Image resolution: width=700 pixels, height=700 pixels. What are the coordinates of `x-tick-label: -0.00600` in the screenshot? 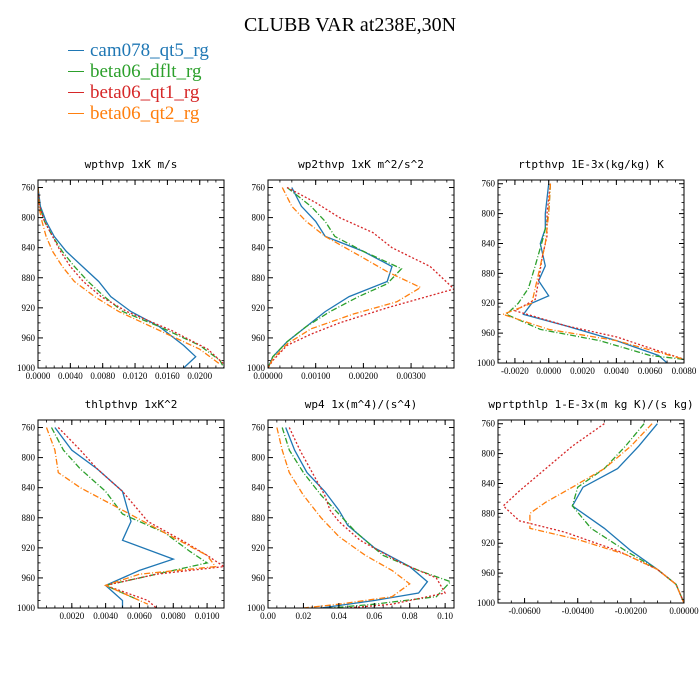 It's located at (524, 611).